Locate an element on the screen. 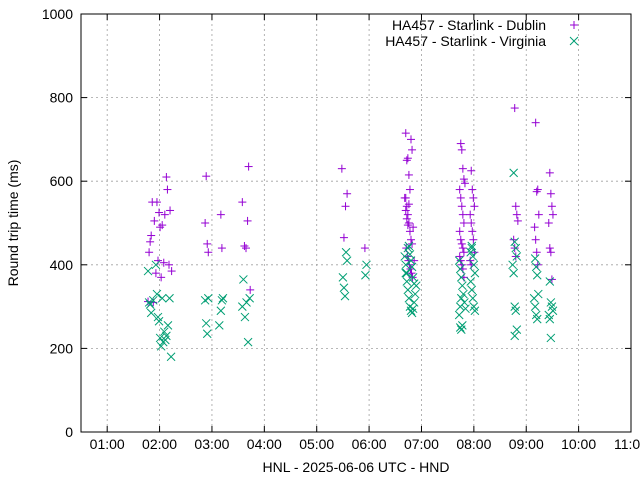 This screenshot has height=480, width=640. x-tick-label: 10:00 is located at coordinates (578, 444).